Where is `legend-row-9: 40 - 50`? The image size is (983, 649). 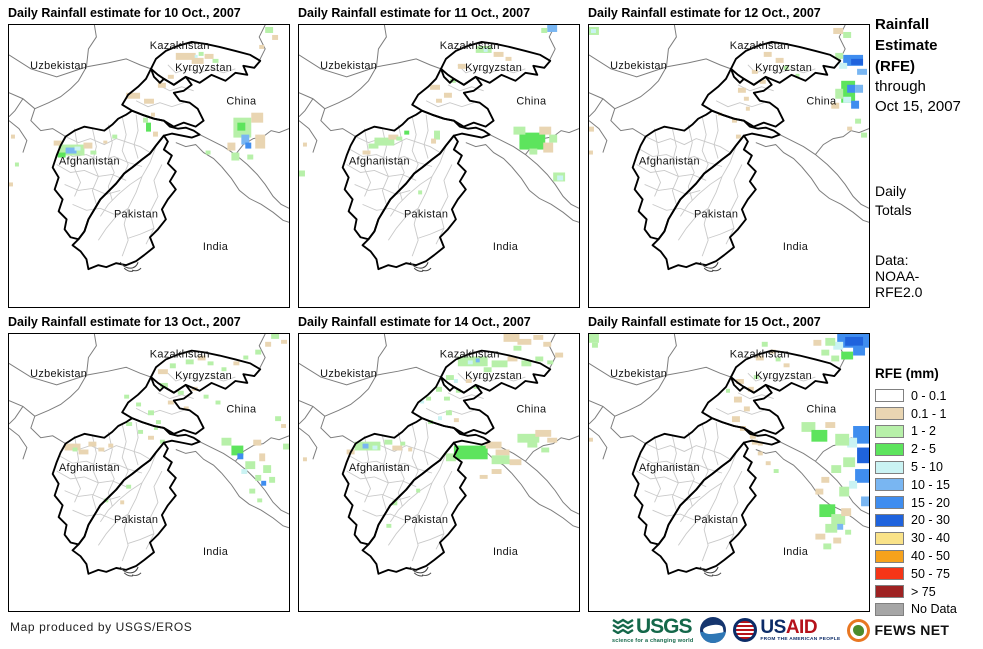 legend-row-9: 40 - 50 is located at coordinates (916, 556).